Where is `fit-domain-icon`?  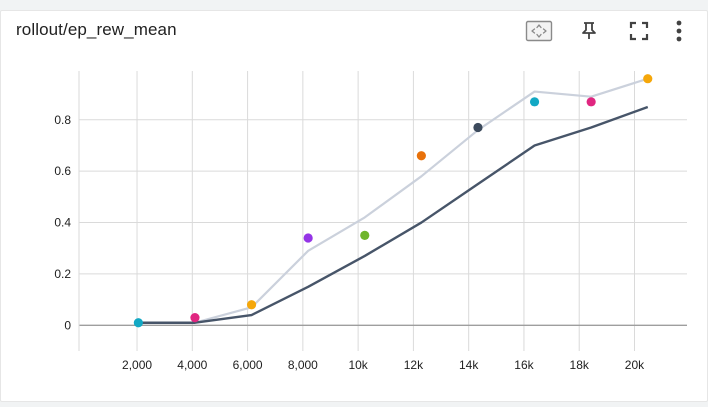 fit-domain-icon is located at coordinates (539, 31).